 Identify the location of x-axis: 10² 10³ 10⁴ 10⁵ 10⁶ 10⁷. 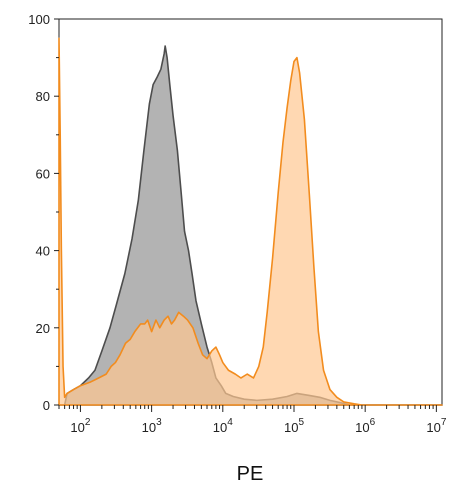
(252, 420).